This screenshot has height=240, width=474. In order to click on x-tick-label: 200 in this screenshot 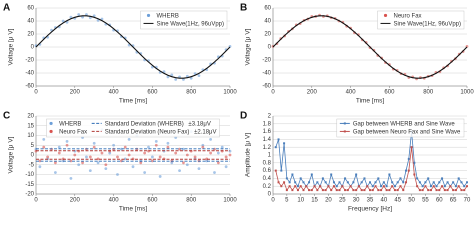, I will do `click(75, 201)`.